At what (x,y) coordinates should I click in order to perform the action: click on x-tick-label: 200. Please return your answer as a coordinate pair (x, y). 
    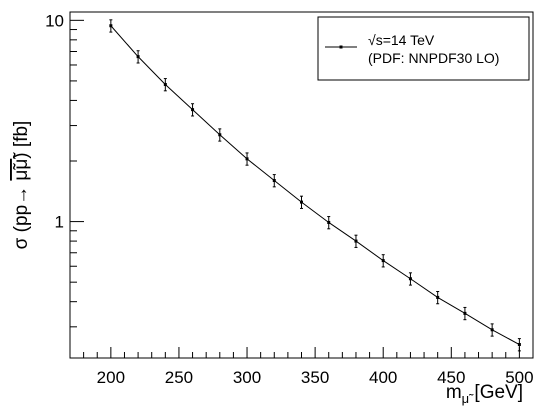
    Looking at the image, I should click on (111, 377).